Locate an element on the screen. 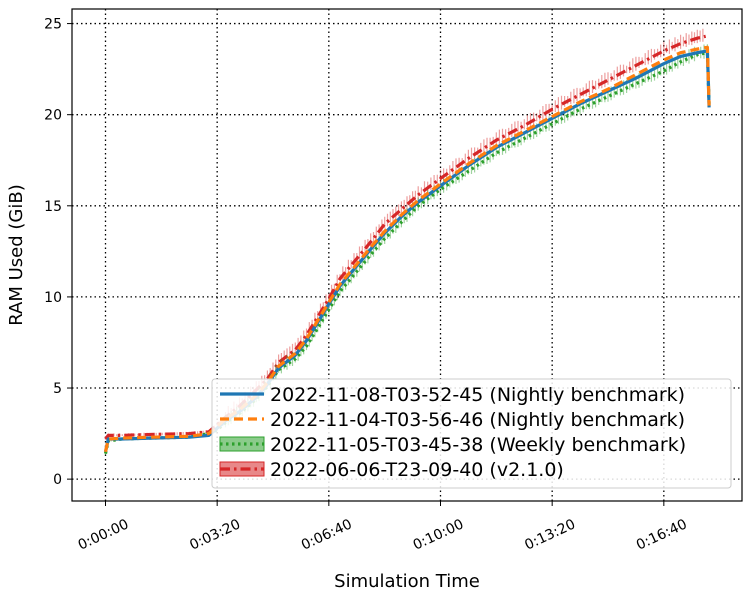 This screenshot has height=600, width=750. y-tick-label: 20 is located at coordinates (53, 116).